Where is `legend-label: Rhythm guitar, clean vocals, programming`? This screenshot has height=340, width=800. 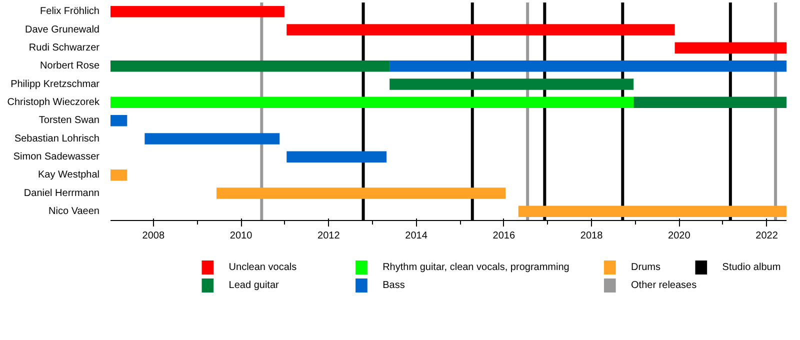 legend-label: Rhythm guitar, clean vocals, programming is located at coordinates (476, 267).